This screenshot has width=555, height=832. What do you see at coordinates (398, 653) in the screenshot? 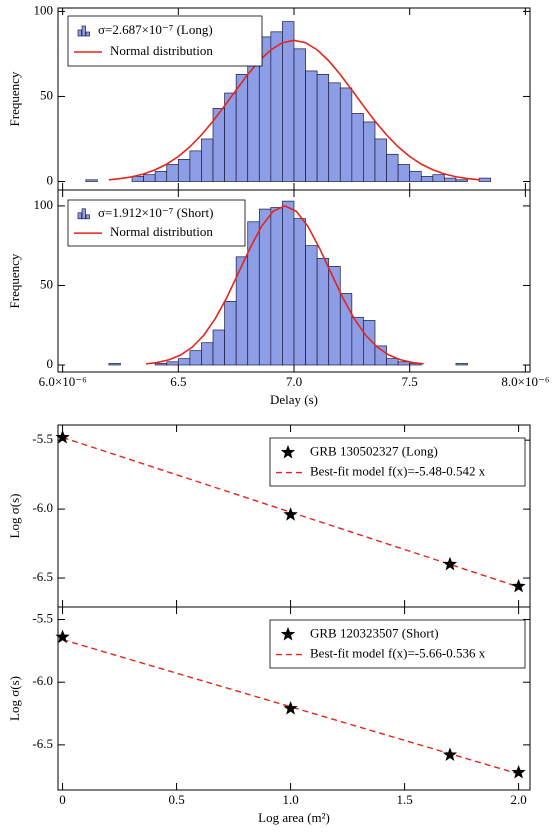
I see `legend-label: Best-fit model f(x)=-5.66-0.536 x` at bounding box center [398, 653].